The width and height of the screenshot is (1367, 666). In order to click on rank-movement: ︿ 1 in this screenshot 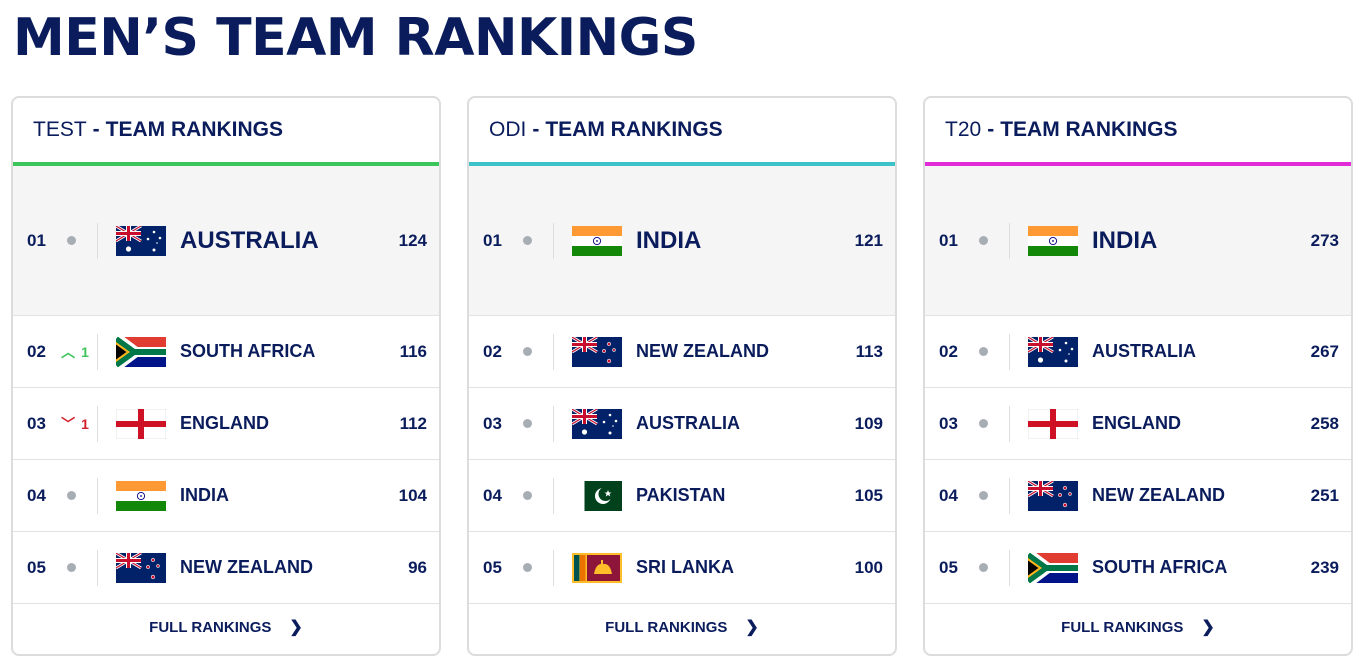, I will do `click(75, 352)`.